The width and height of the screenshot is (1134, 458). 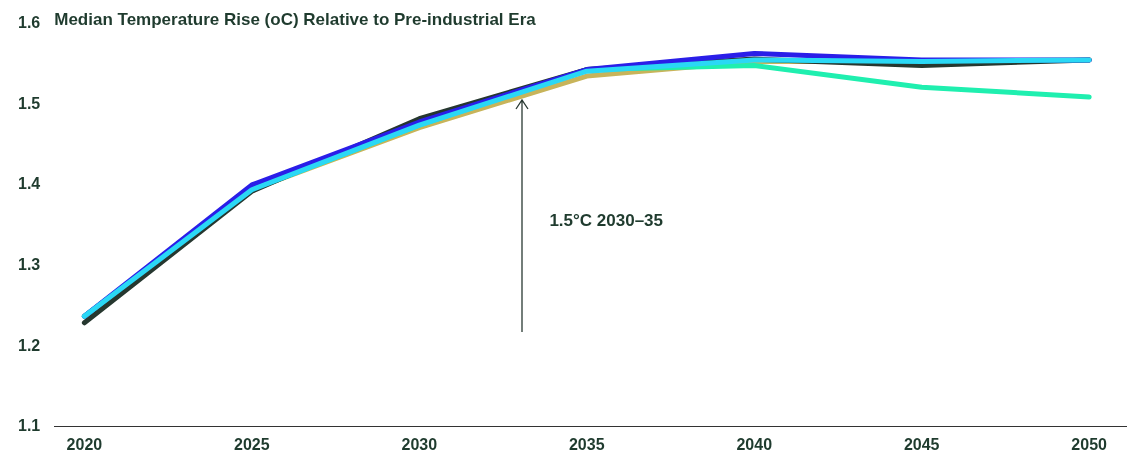 What do you see at coordinates (29, 264) in the screenshot?
I see `y-tick-label: 1.3` at bounding box center [29, 264].